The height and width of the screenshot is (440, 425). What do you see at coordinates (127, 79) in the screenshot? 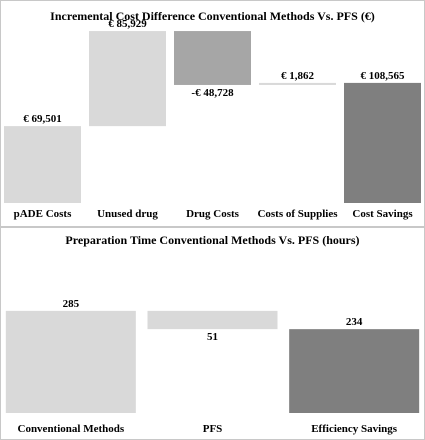
I see `bar-unused-drug` at bounding box center [127, 79].